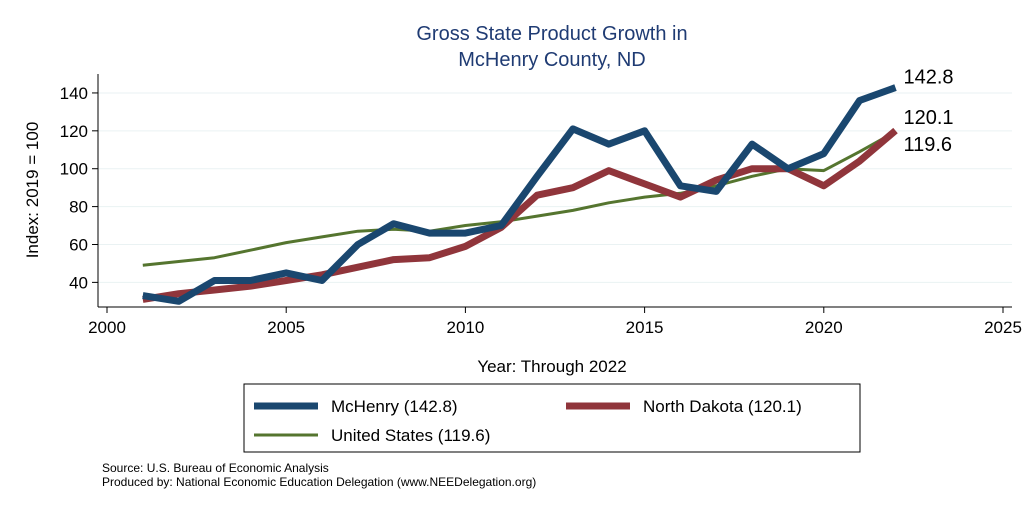  I want to click on x-tick-label: 2005, so click(286, 327).